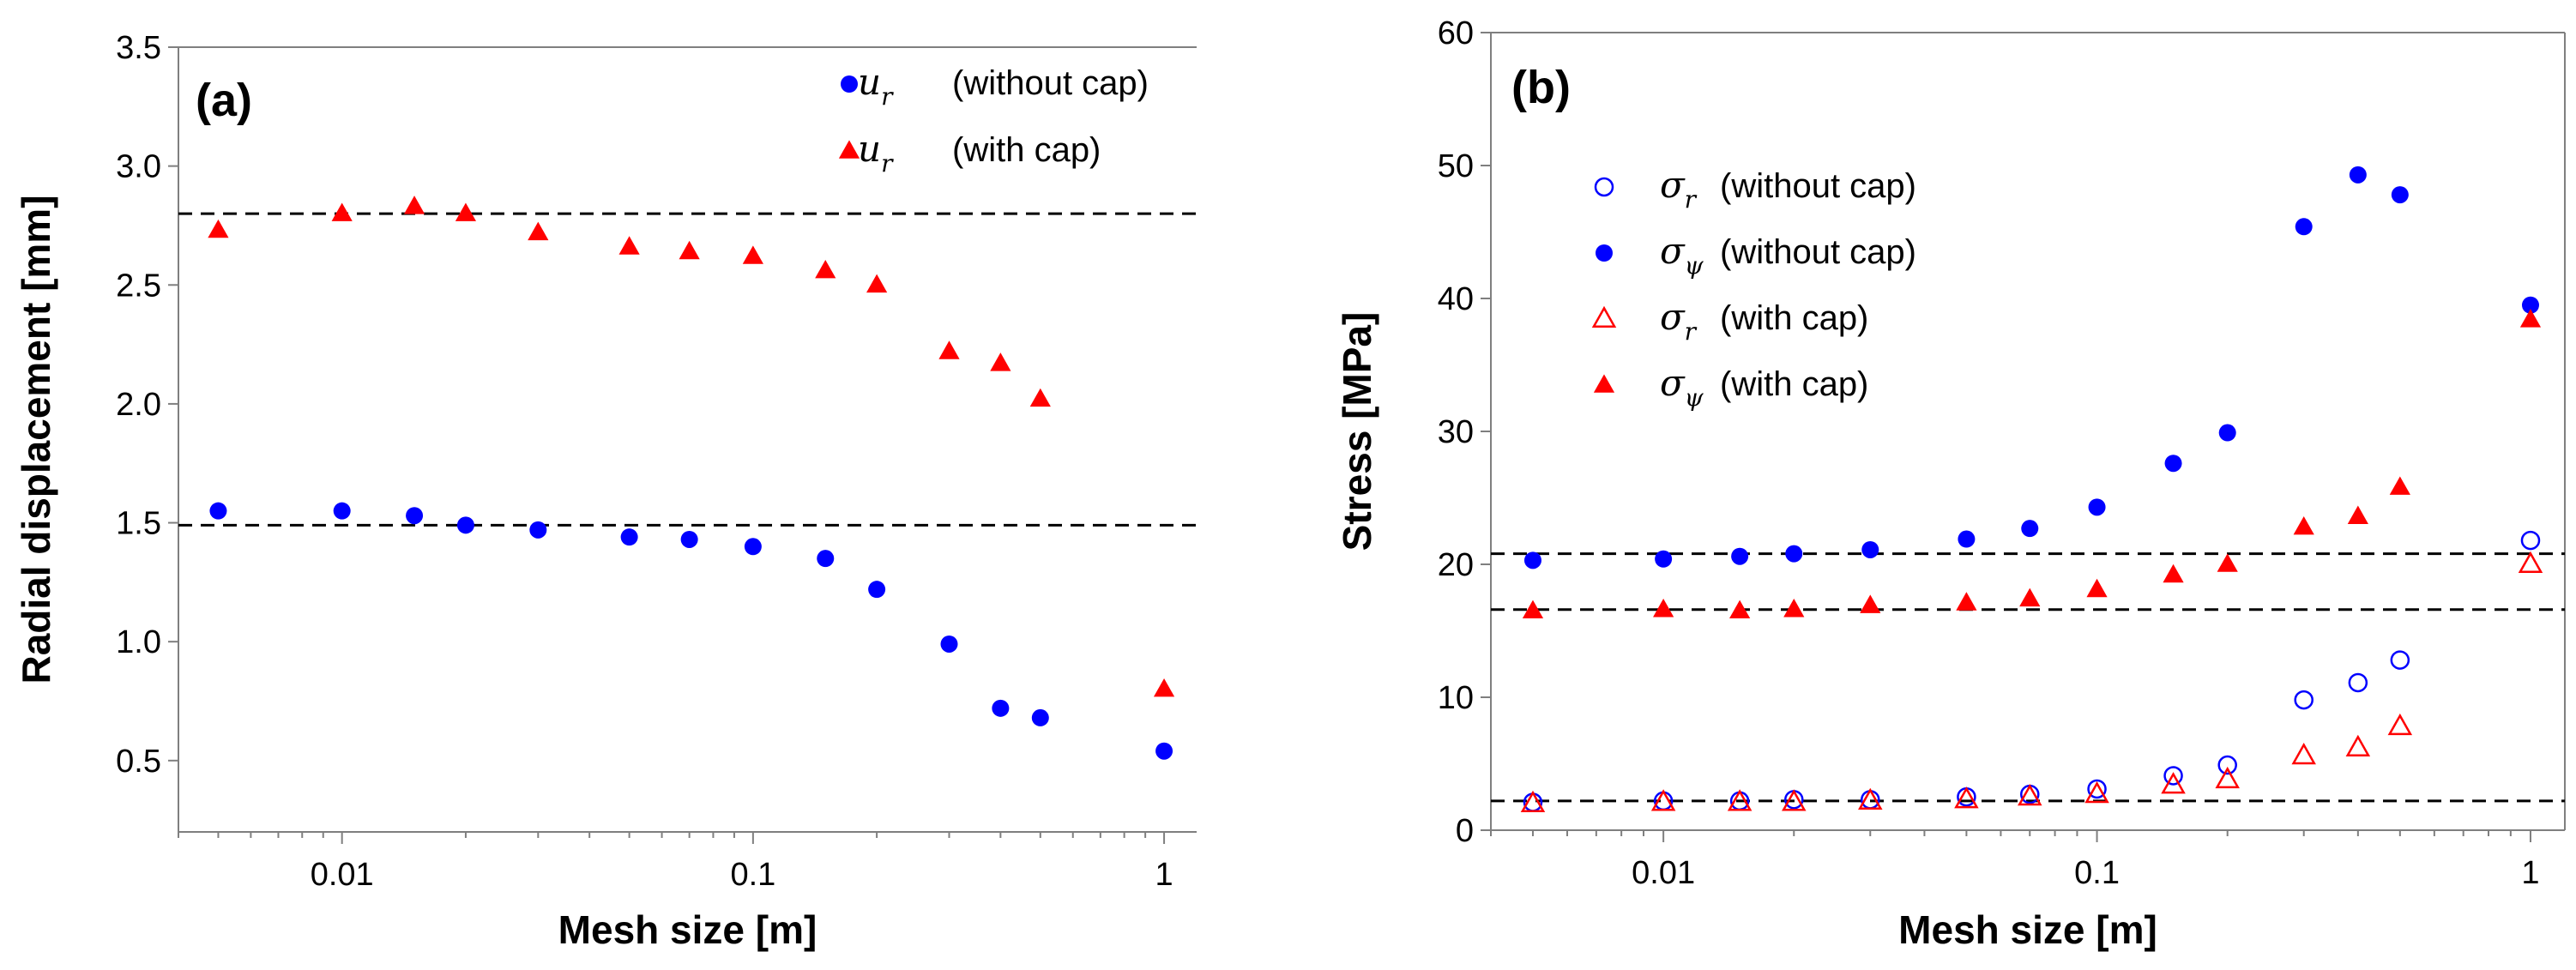 This screenshot has height=970, width=2576. What do you see at coordinates (1456, 33) in the screenshot?
I see `y-tick-label: 60` at bounding box center [1456, 33].